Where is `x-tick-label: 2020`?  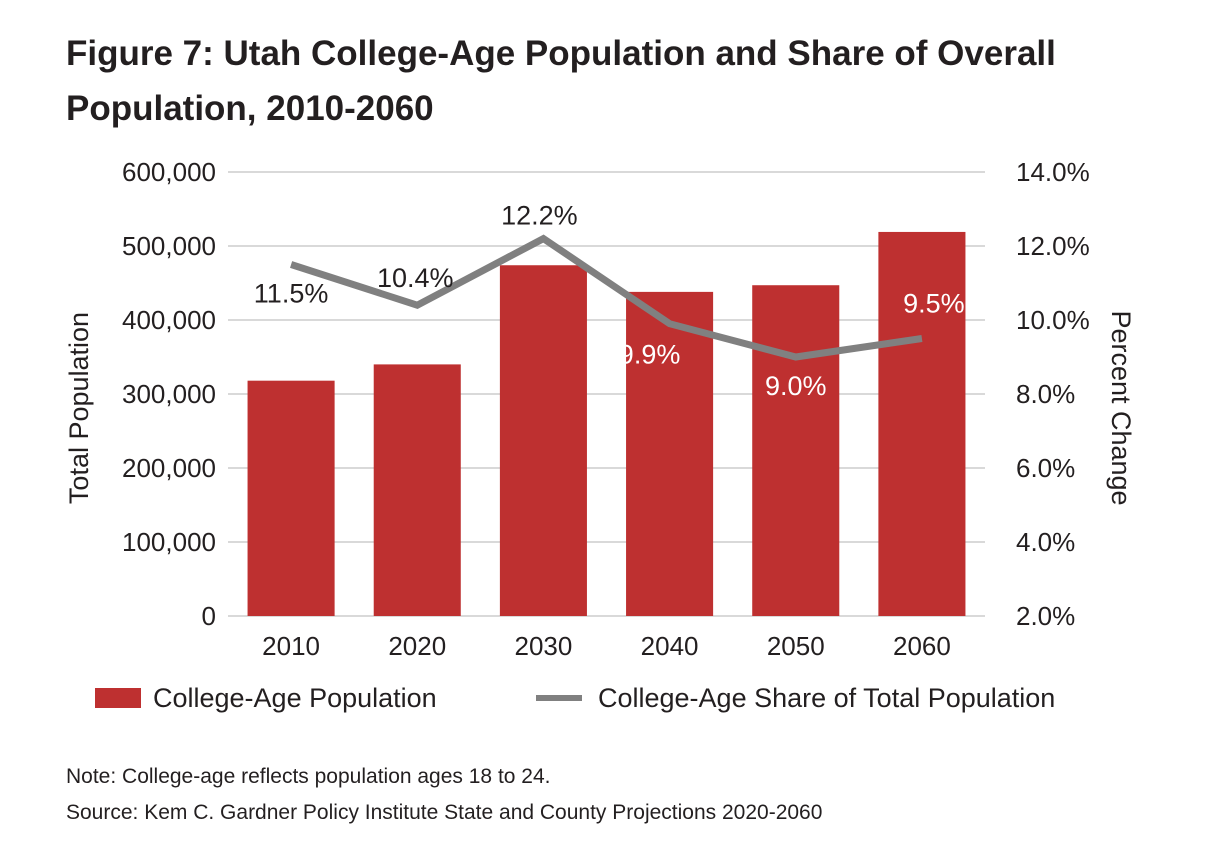 x-tick-label: 2020 is located at coordinates (417, 646).